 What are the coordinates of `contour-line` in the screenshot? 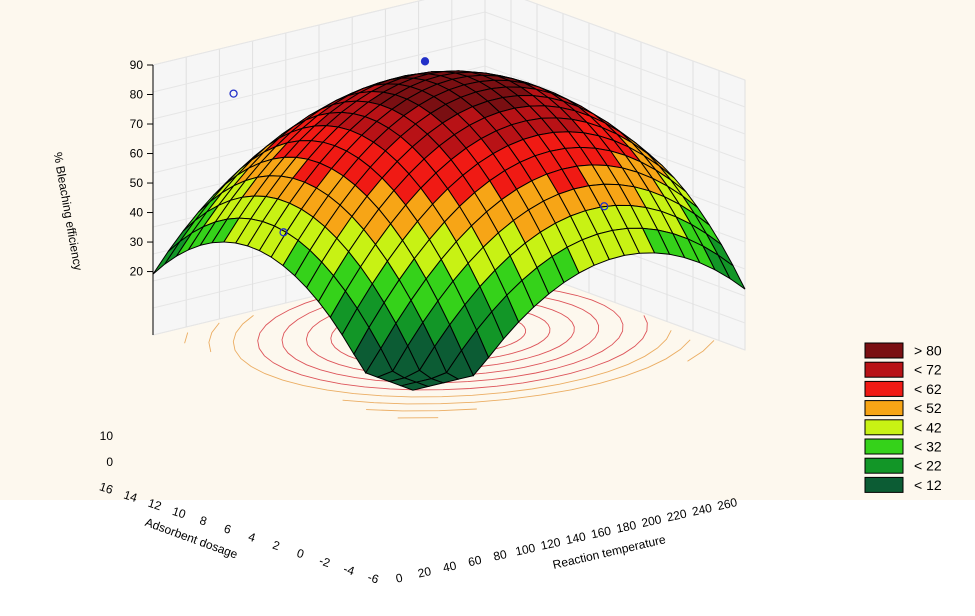 It's located at (449, 372).